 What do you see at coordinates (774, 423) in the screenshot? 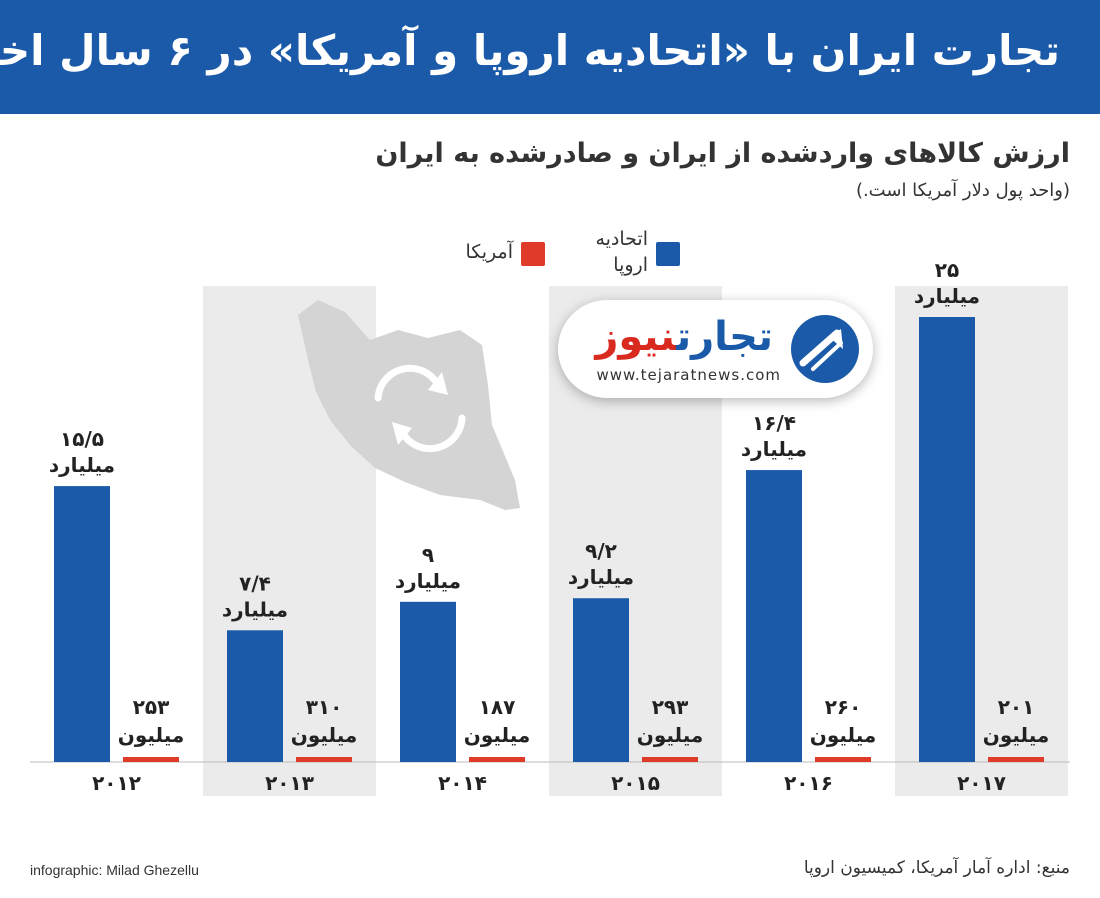
I see `data-label-eu-value: ۱۶/۴` at bounding box center [774, 423].